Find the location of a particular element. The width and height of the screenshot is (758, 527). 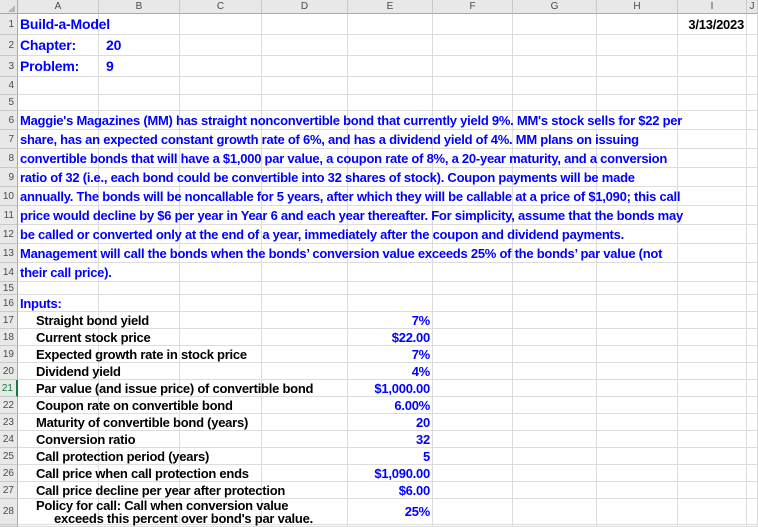

cell-j9 is located at coordinates (752, 177).